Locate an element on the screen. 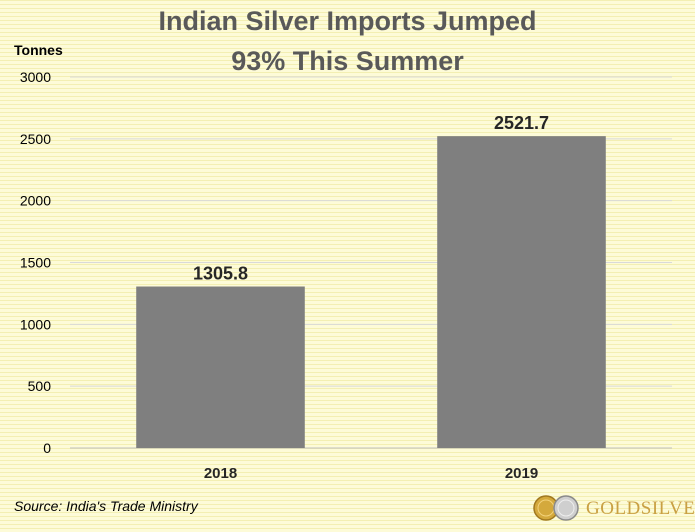  goldsilver-logo: GOLDSILVER is located at coordinates (613, 508).